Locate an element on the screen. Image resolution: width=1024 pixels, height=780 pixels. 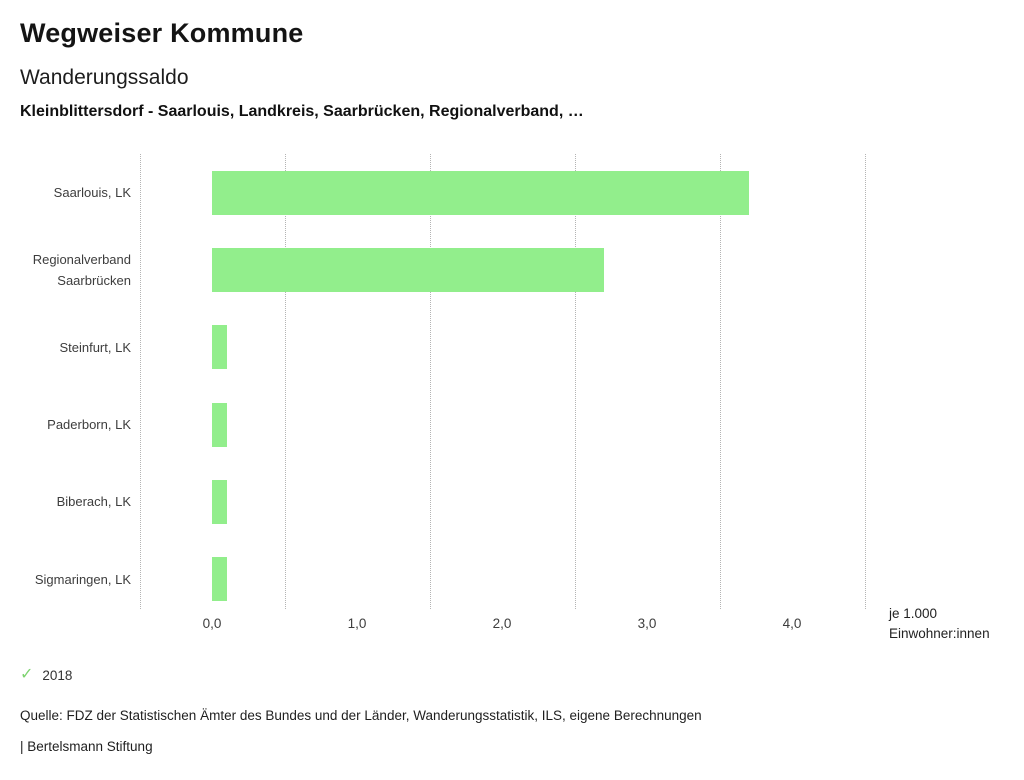
legend-item-2018: ✓ 2018 is located at coordinates (46, 675).